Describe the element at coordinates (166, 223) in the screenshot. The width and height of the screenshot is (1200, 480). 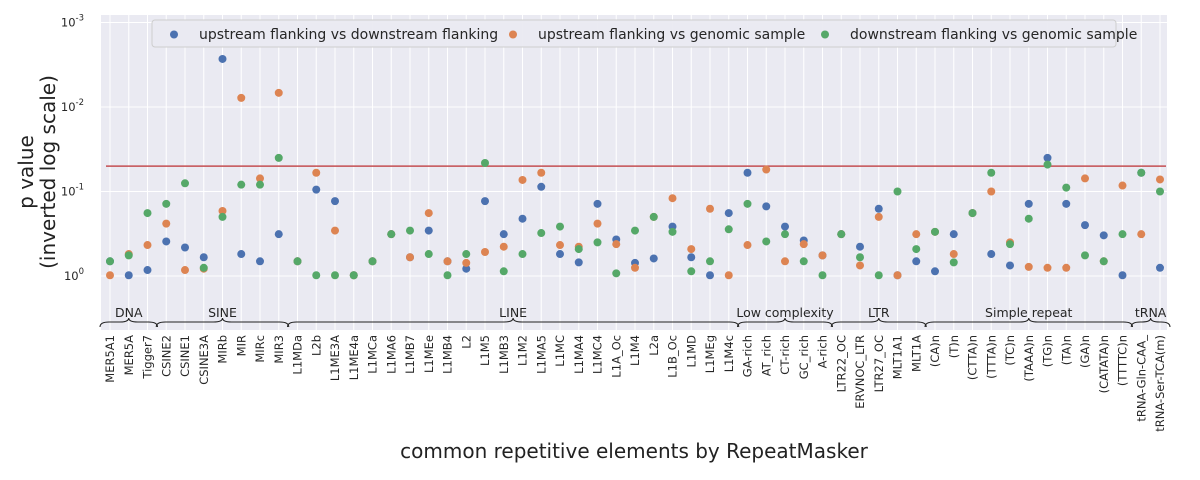
I see `point-series2-CSINE2` at that location.